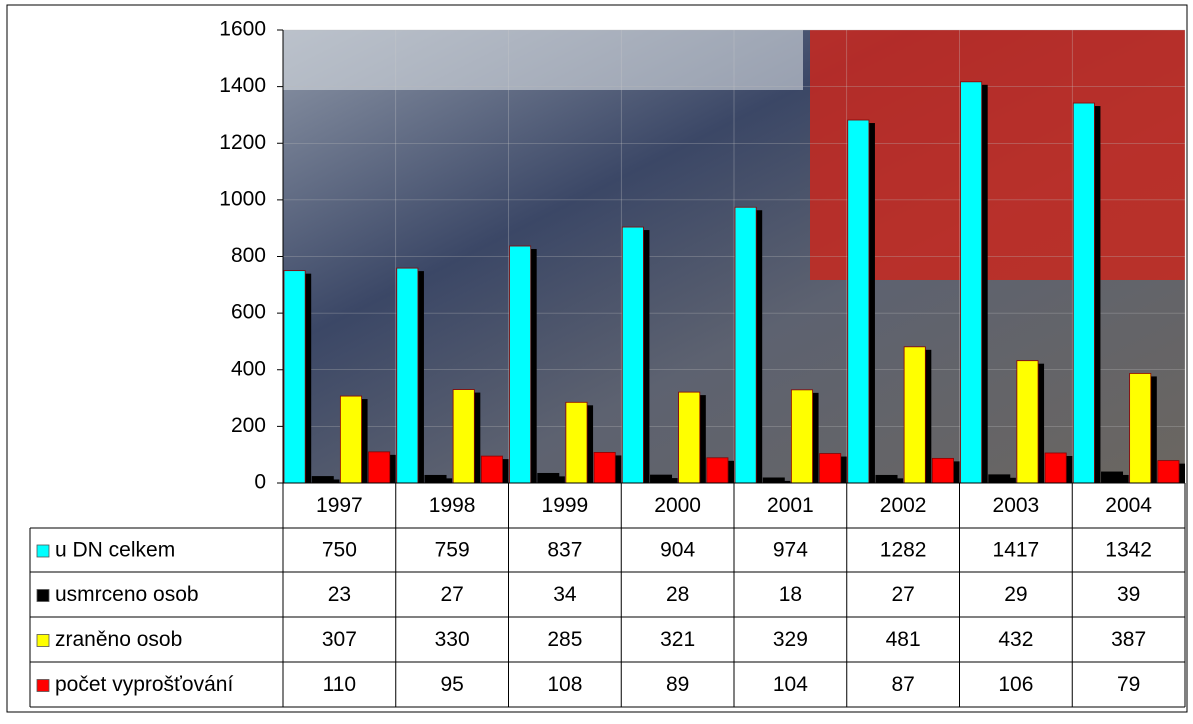 Image resolution: width=1193 pixels, height=724 pixels. What do you see at coordinates (248, 368) in the screenshot?
I see `y-tick-label: 400` at bounding box center [248, 368].